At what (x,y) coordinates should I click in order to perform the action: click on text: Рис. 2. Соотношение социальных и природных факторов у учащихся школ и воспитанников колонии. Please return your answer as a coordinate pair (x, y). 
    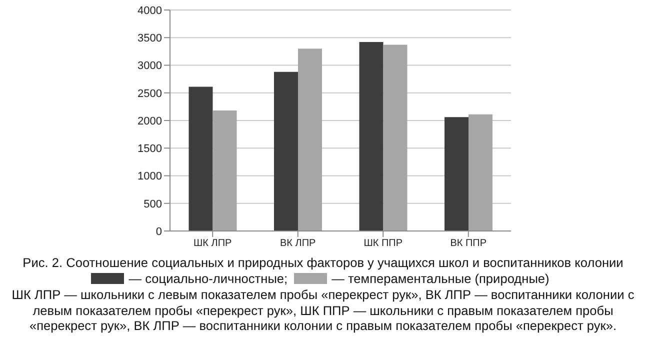
    Looking at the image, I should click on (323, 262).